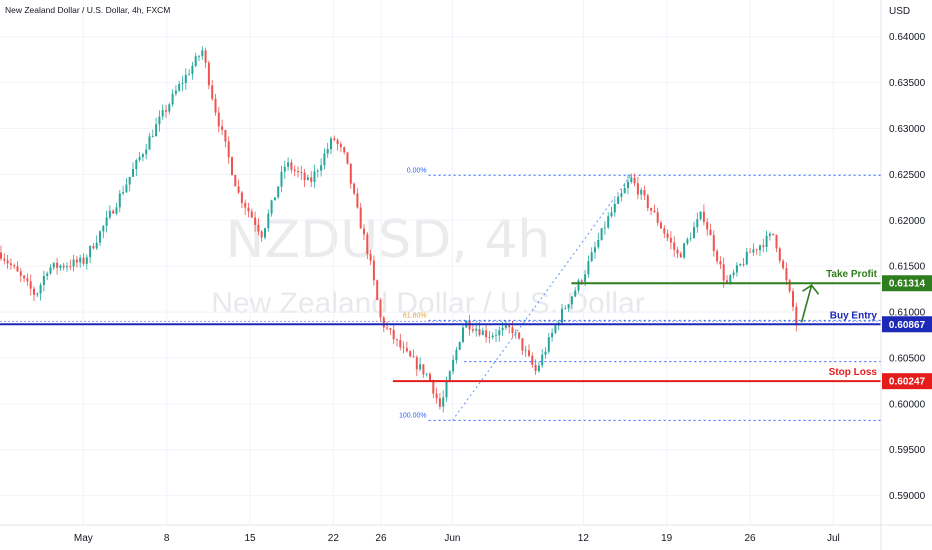 The image size is (932, 550). Describe the element at coordinates (907, 175) in the screenshot. I see `y-tick-label: 0.62500` at that location.